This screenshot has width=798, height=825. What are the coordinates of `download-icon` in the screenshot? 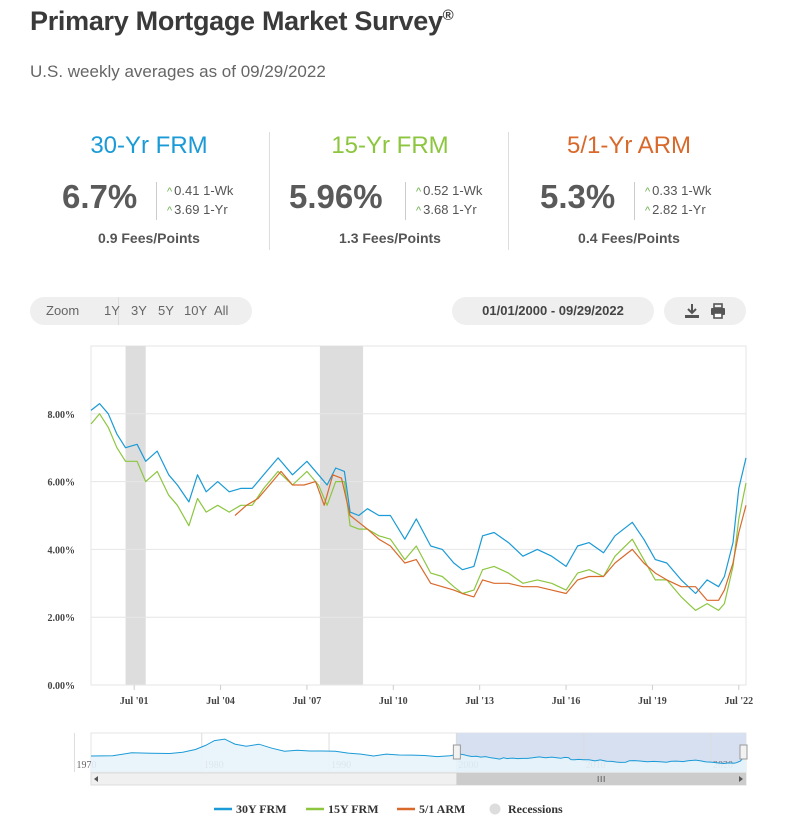 It's located at (692, 311).